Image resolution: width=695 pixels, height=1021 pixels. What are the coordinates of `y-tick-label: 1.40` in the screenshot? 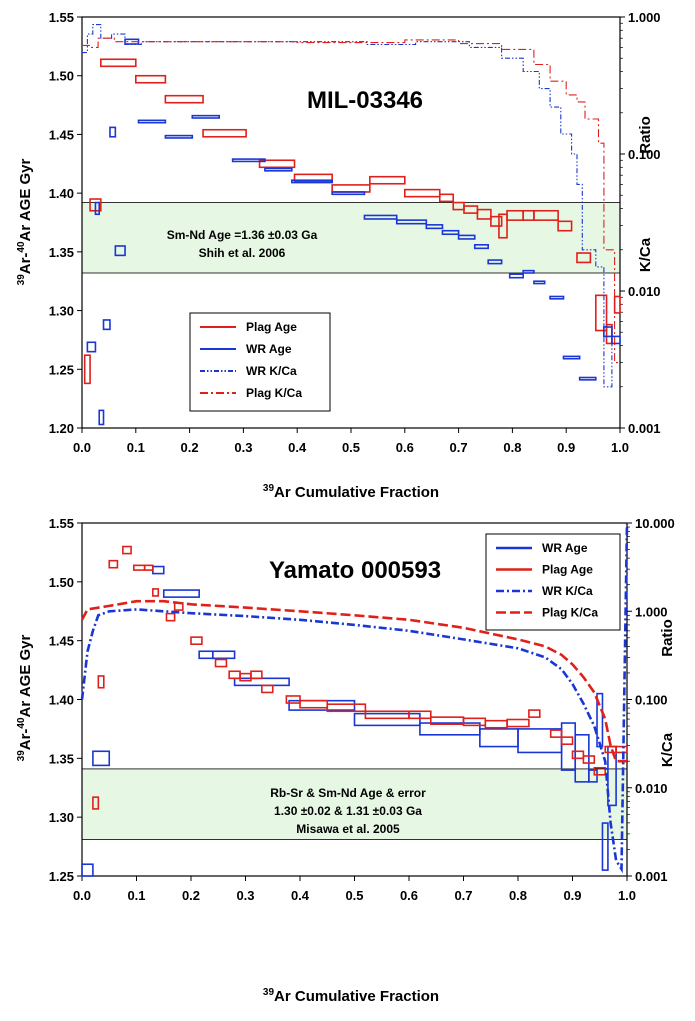 It's located at (61, 193).